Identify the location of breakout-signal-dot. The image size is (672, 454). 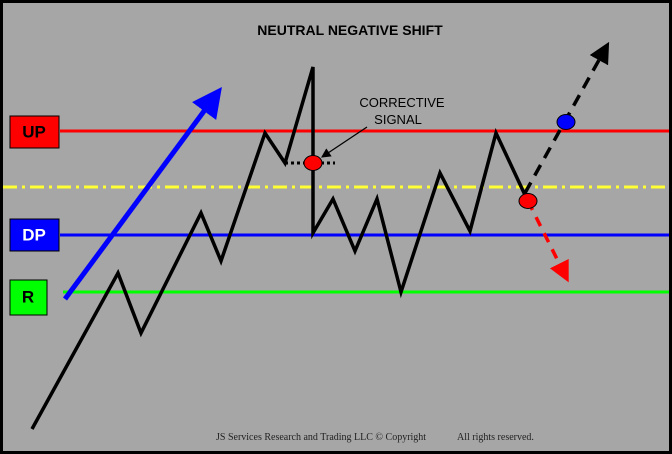
(566, 122).